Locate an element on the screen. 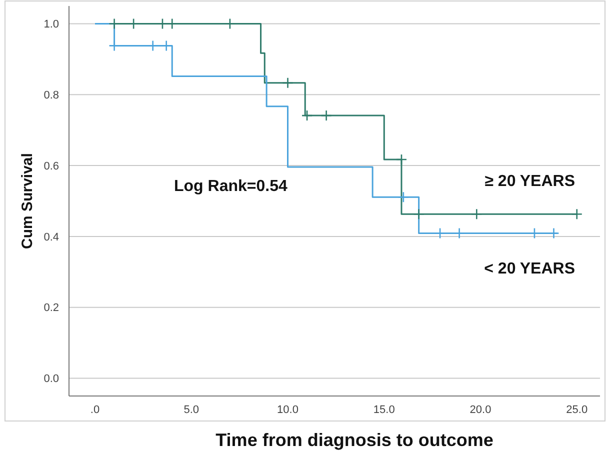  series-label: < 20 YEARS is located at coordinates (530, 269).